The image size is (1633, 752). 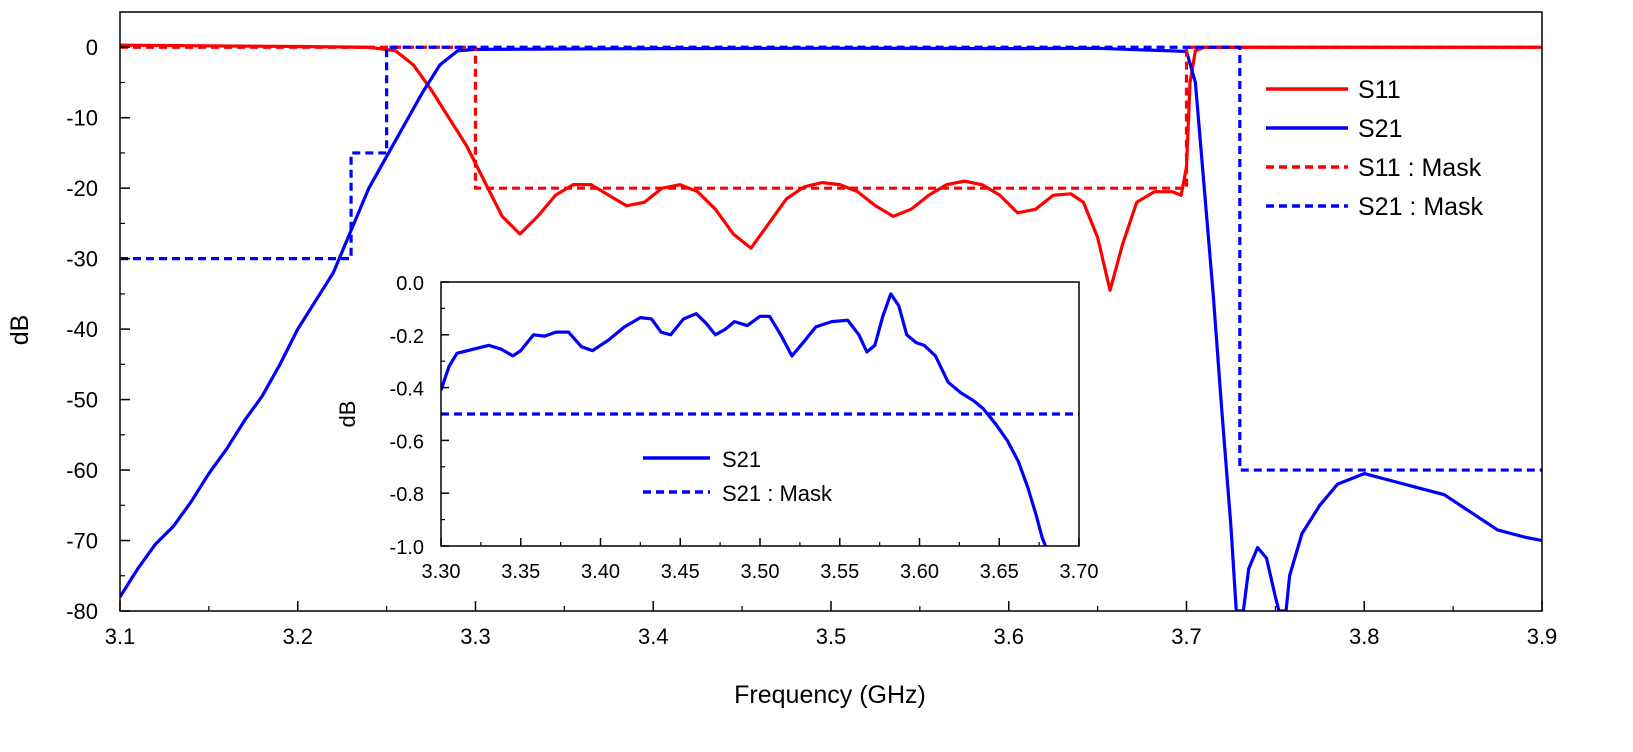 What do you see at coordinates (1421, 207) in the screenshot?
I see `main-legend-label: S21 : Mask` at bounding box center [1421, 207].